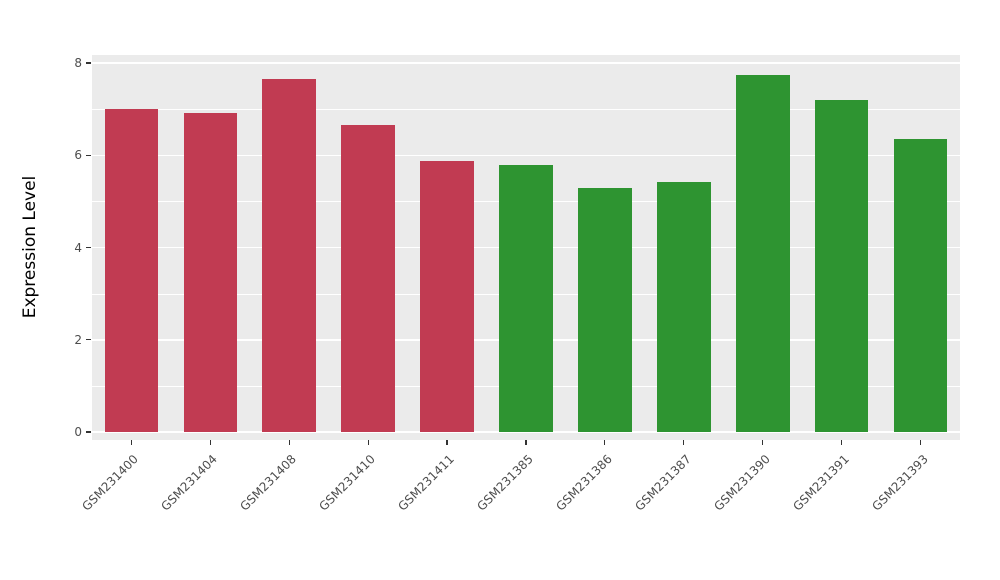 The height and width of the screenshot is (580, 1000). Describe the element at coordinates (289, 255) in the screenshot. I see `bar-GSM231408` at that location.